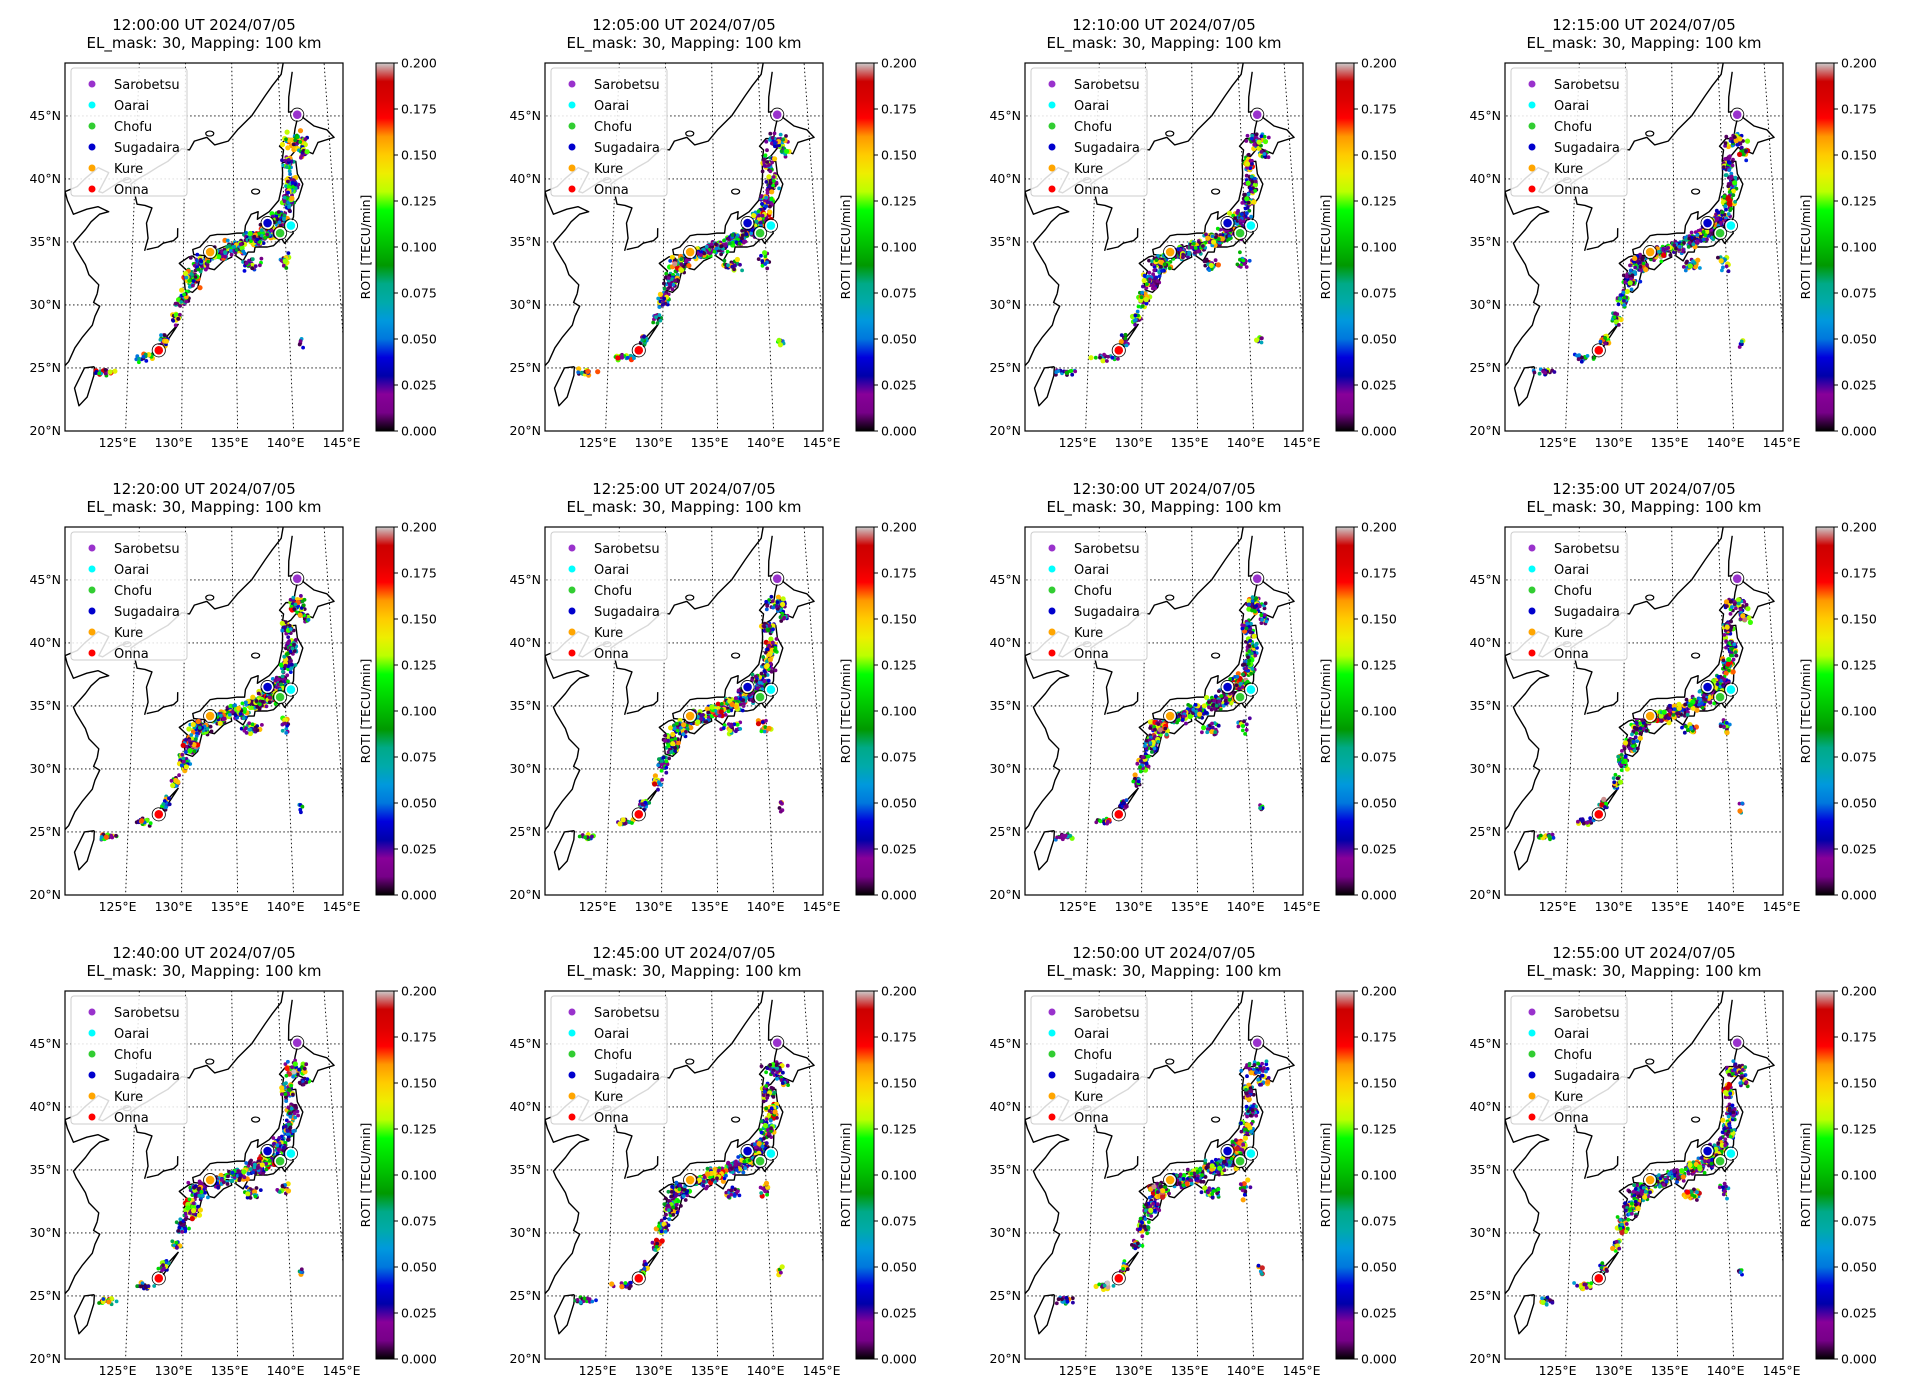  Describe the element at coordinates (899, 431) in the screenshot. I see `colorbar-tick-label: 0.000` at that location.